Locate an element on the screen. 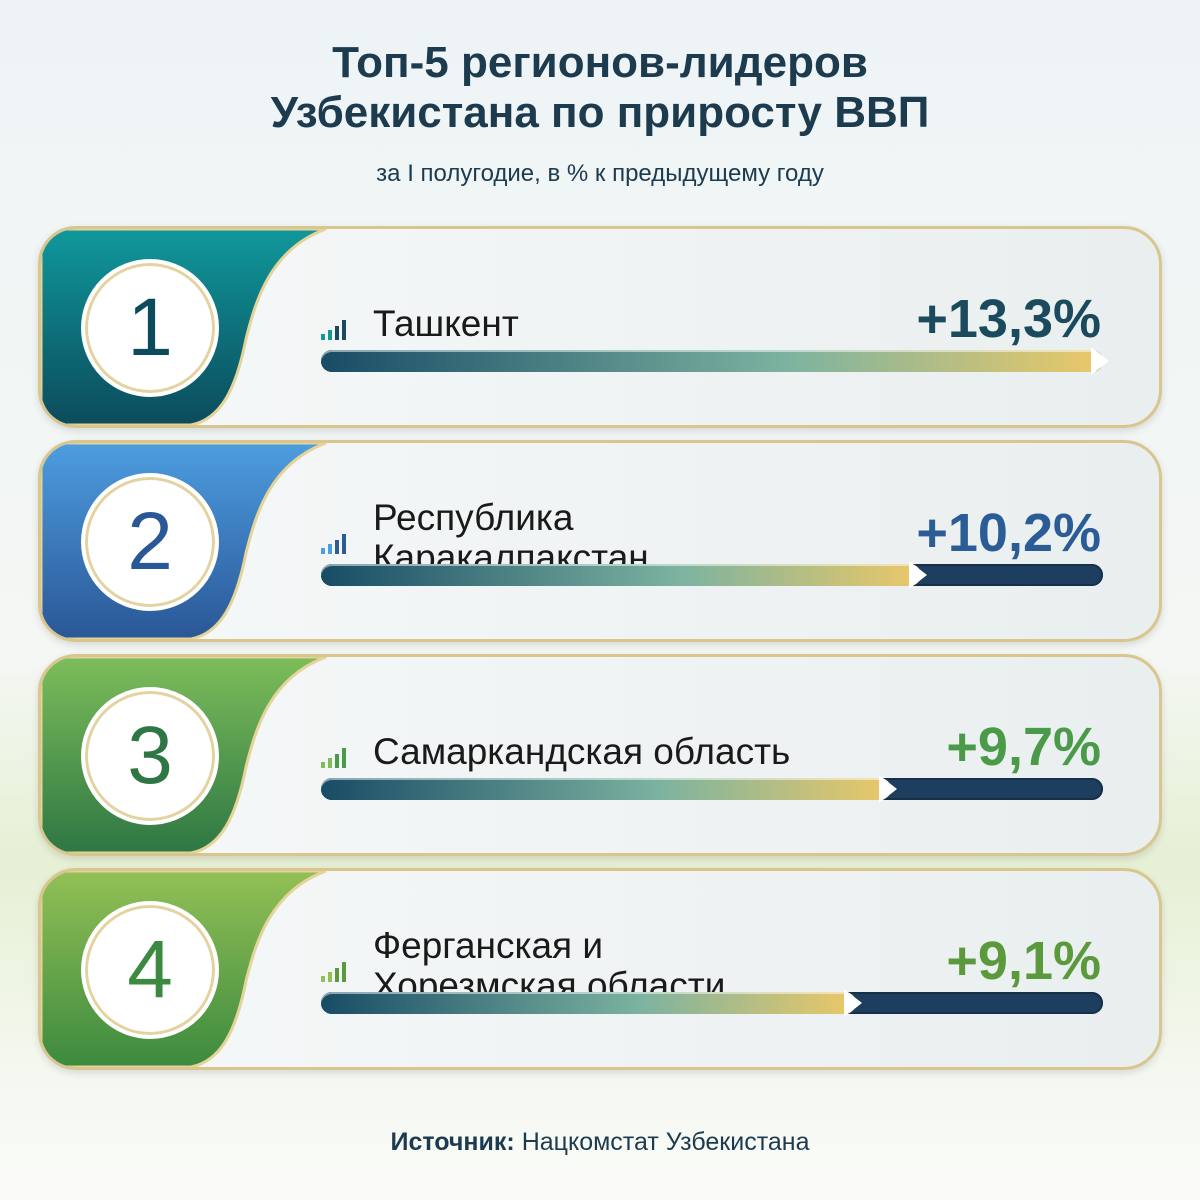  value-label: +10,2% is located at coordinates (1008, 533).